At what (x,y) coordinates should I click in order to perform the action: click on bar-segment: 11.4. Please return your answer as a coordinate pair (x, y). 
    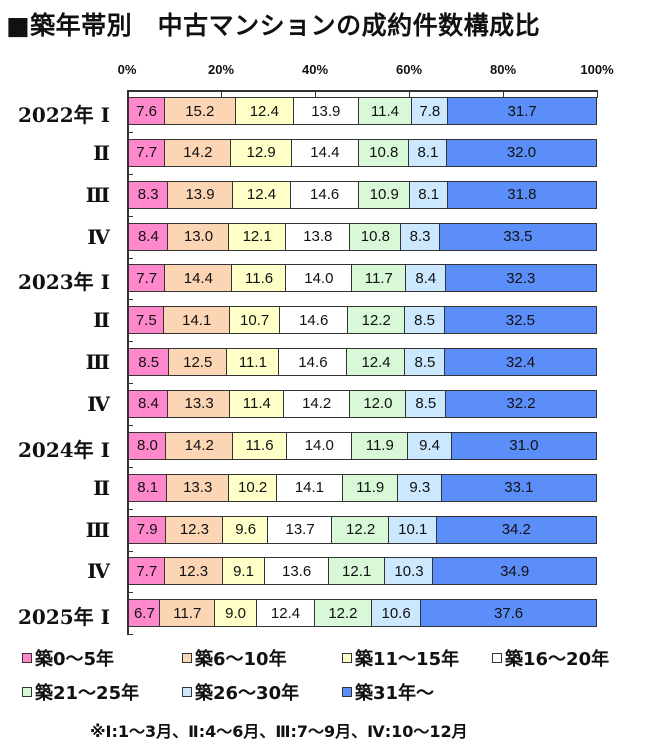
    Looking at the image, I should click on (385, 111).